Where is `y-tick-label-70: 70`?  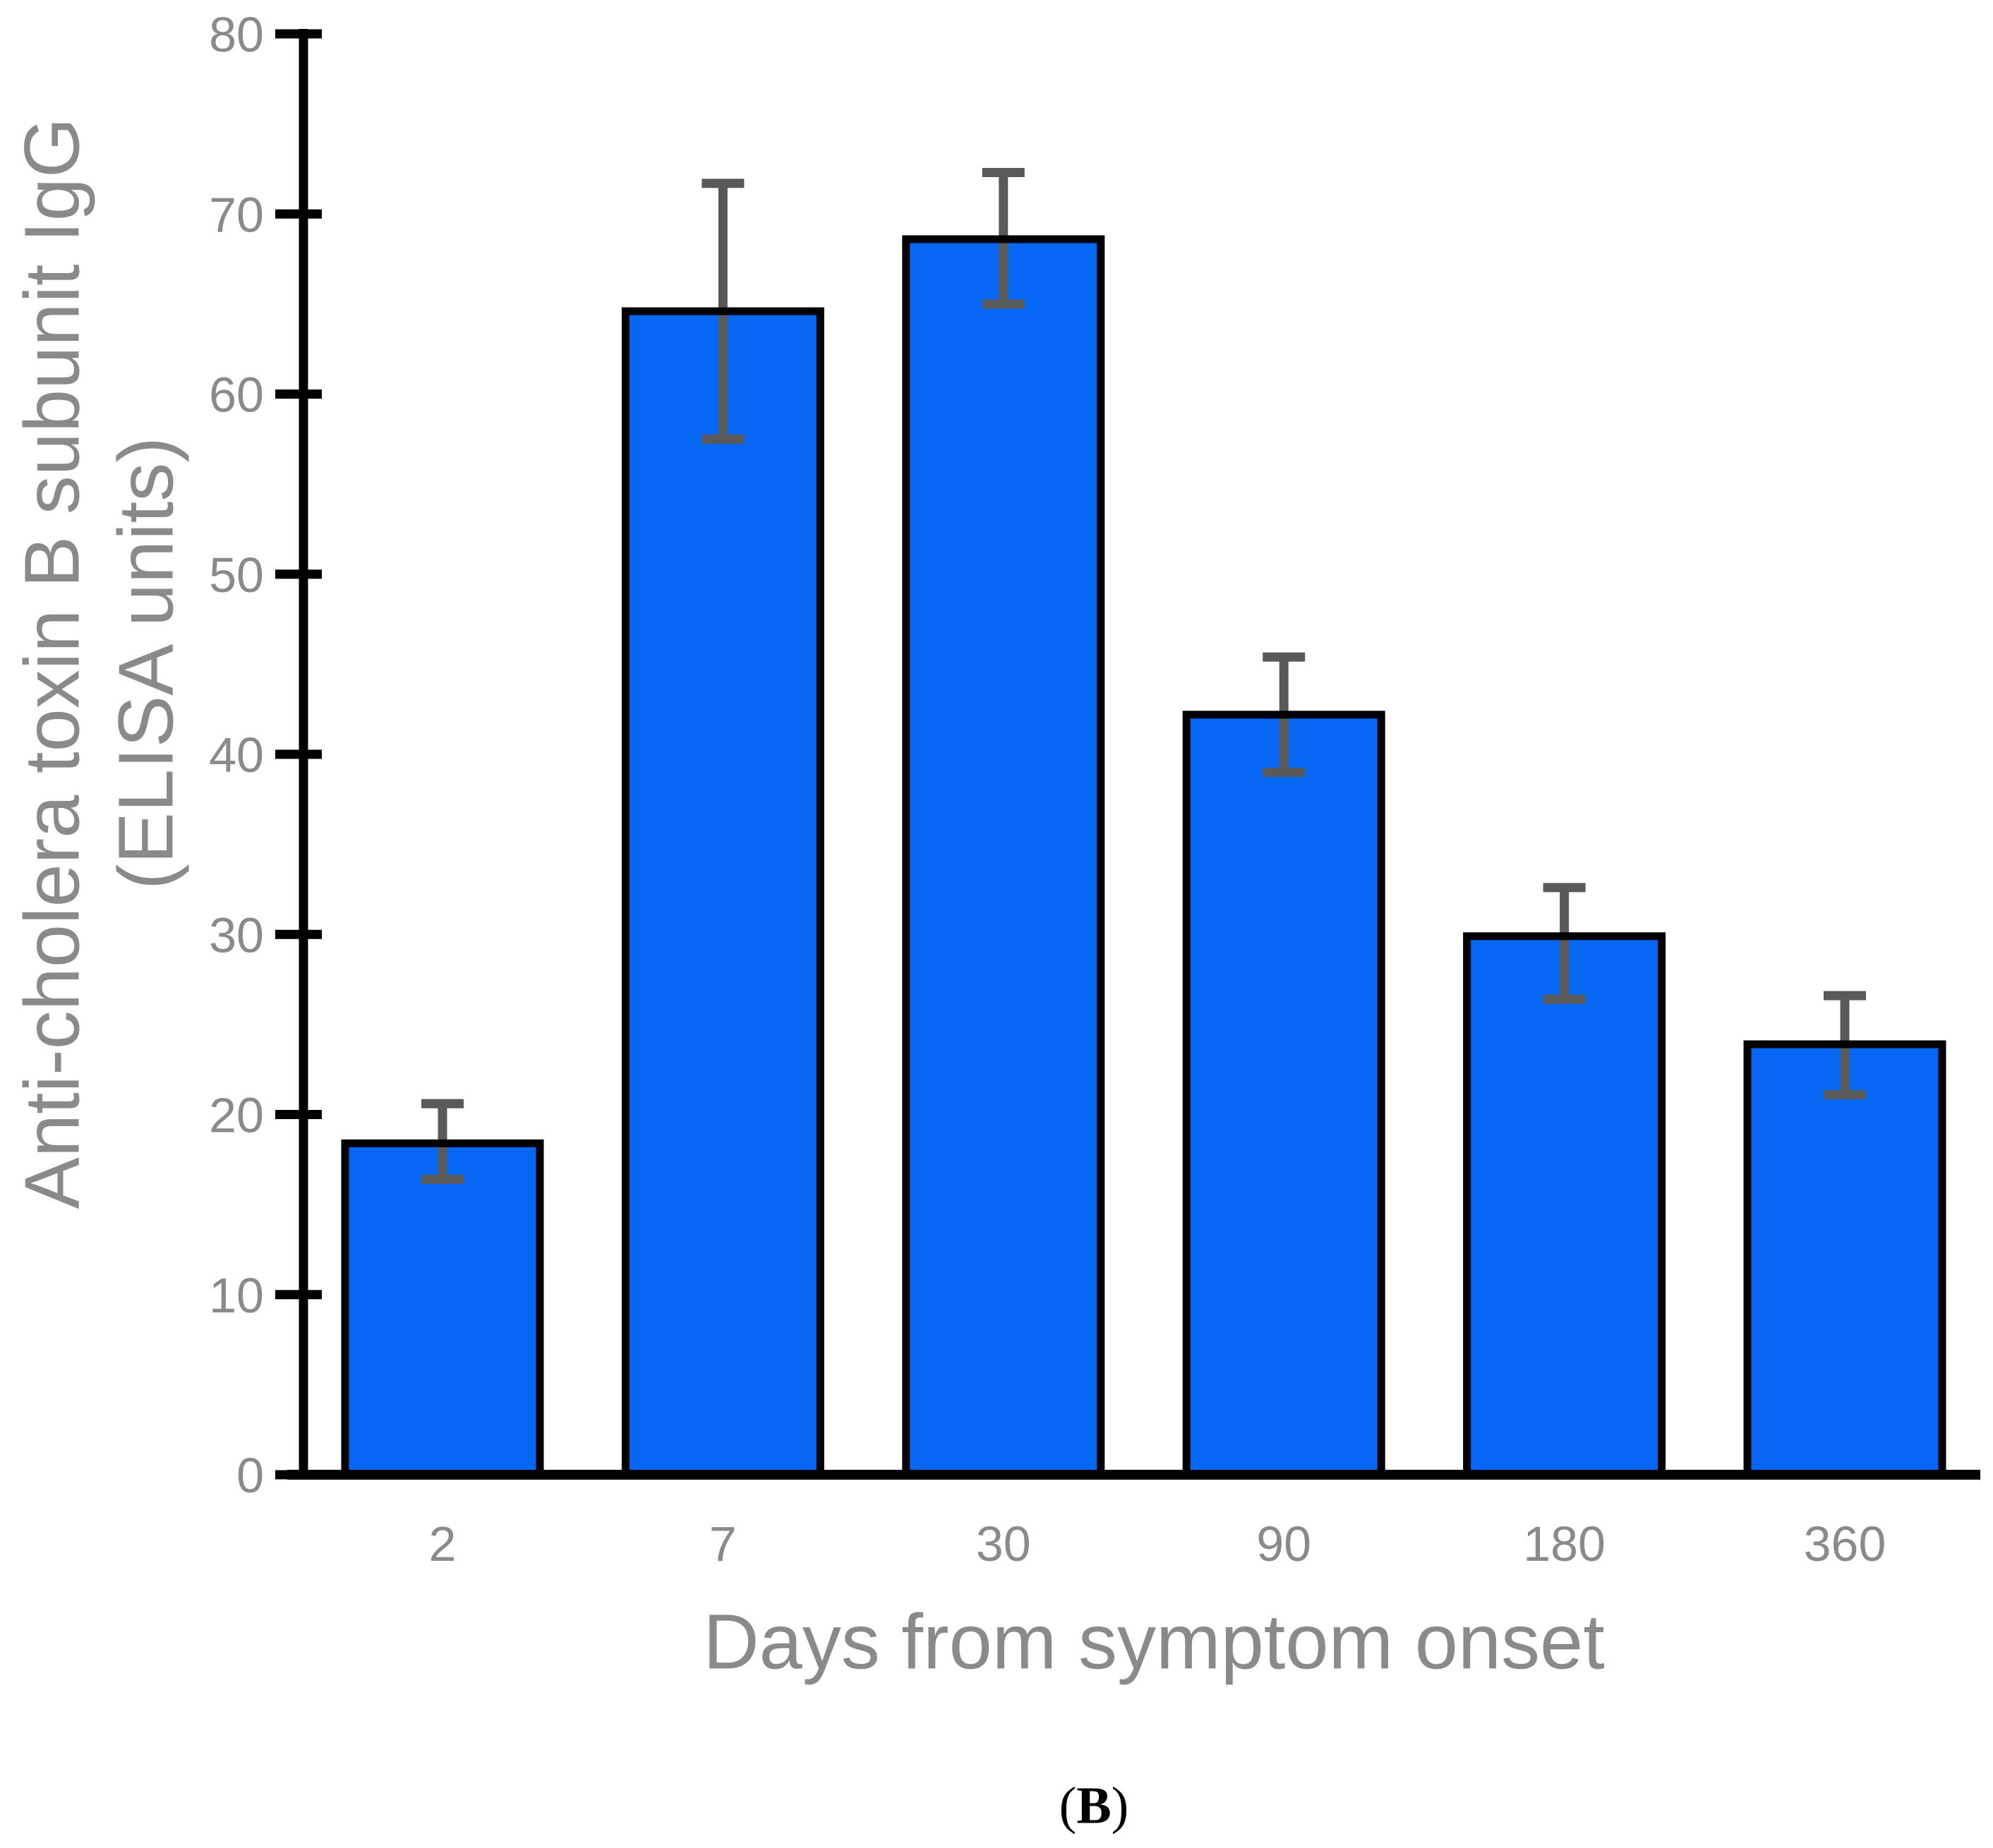
y-tick-label-70: 70 is located at coordinates (236, 214).